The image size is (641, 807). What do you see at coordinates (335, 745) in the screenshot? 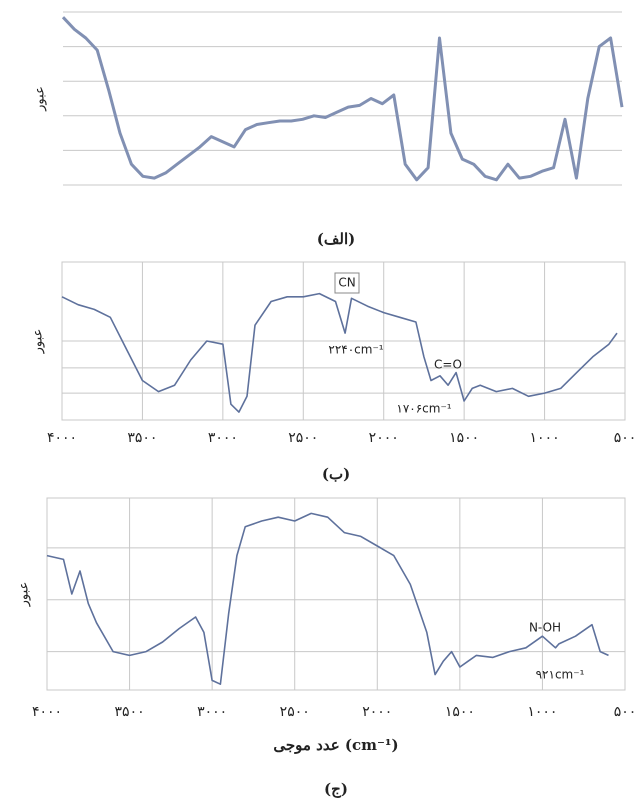
I see `x-axis-label: عدد موجی (cm⁻¹)` at bounding box center [335, 745].